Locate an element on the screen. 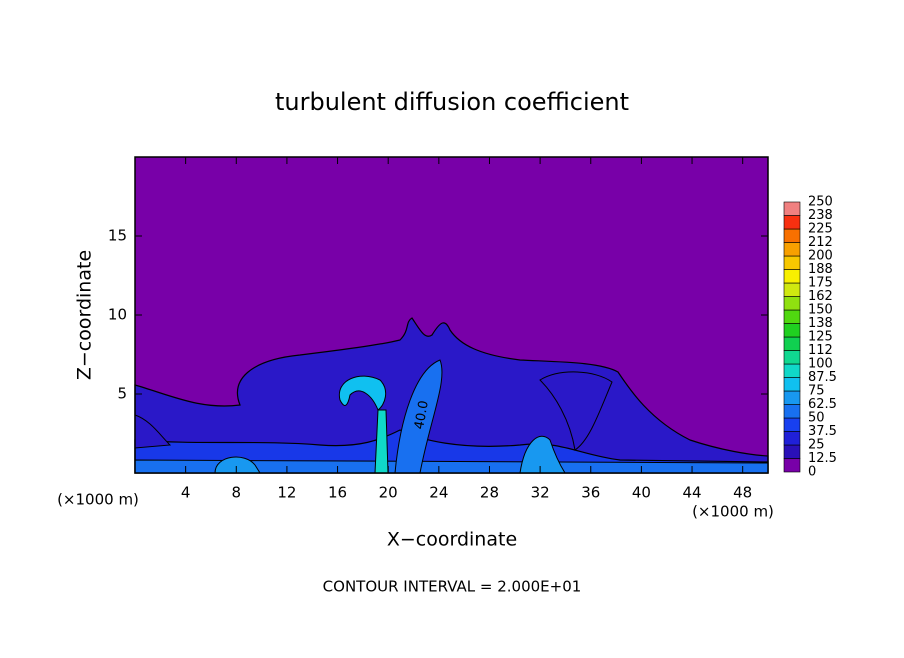  x-tick-label: 44 is located at coordinates (691, 493).